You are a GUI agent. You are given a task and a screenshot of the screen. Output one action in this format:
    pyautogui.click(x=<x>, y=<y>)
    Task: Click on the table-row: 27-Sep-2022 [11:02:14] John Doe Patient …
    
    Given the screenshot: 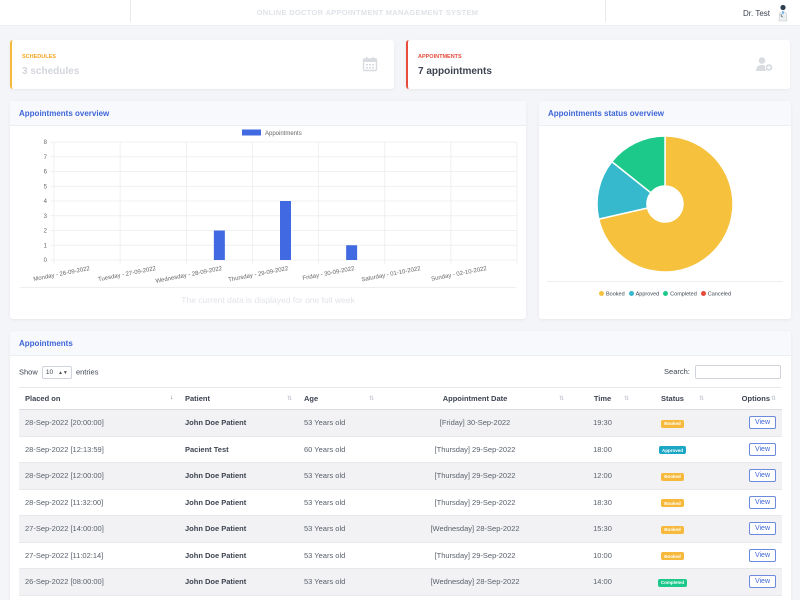 What is the action you would take?
    pyautogui.click(x=400, y=555)
    